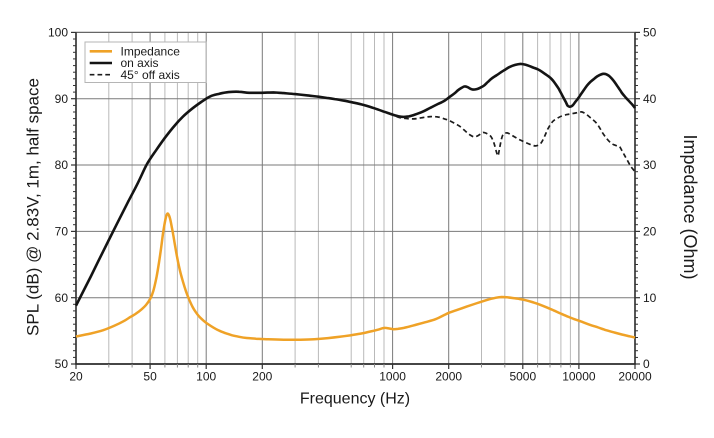  Describe the element at coordinates (33, 207) in the screenshot. I see `svg-text:SPL (dB) @ 2.83V, 1m, half spa: SPL (dB) @ 2.83V, 1m, half space` at that location.